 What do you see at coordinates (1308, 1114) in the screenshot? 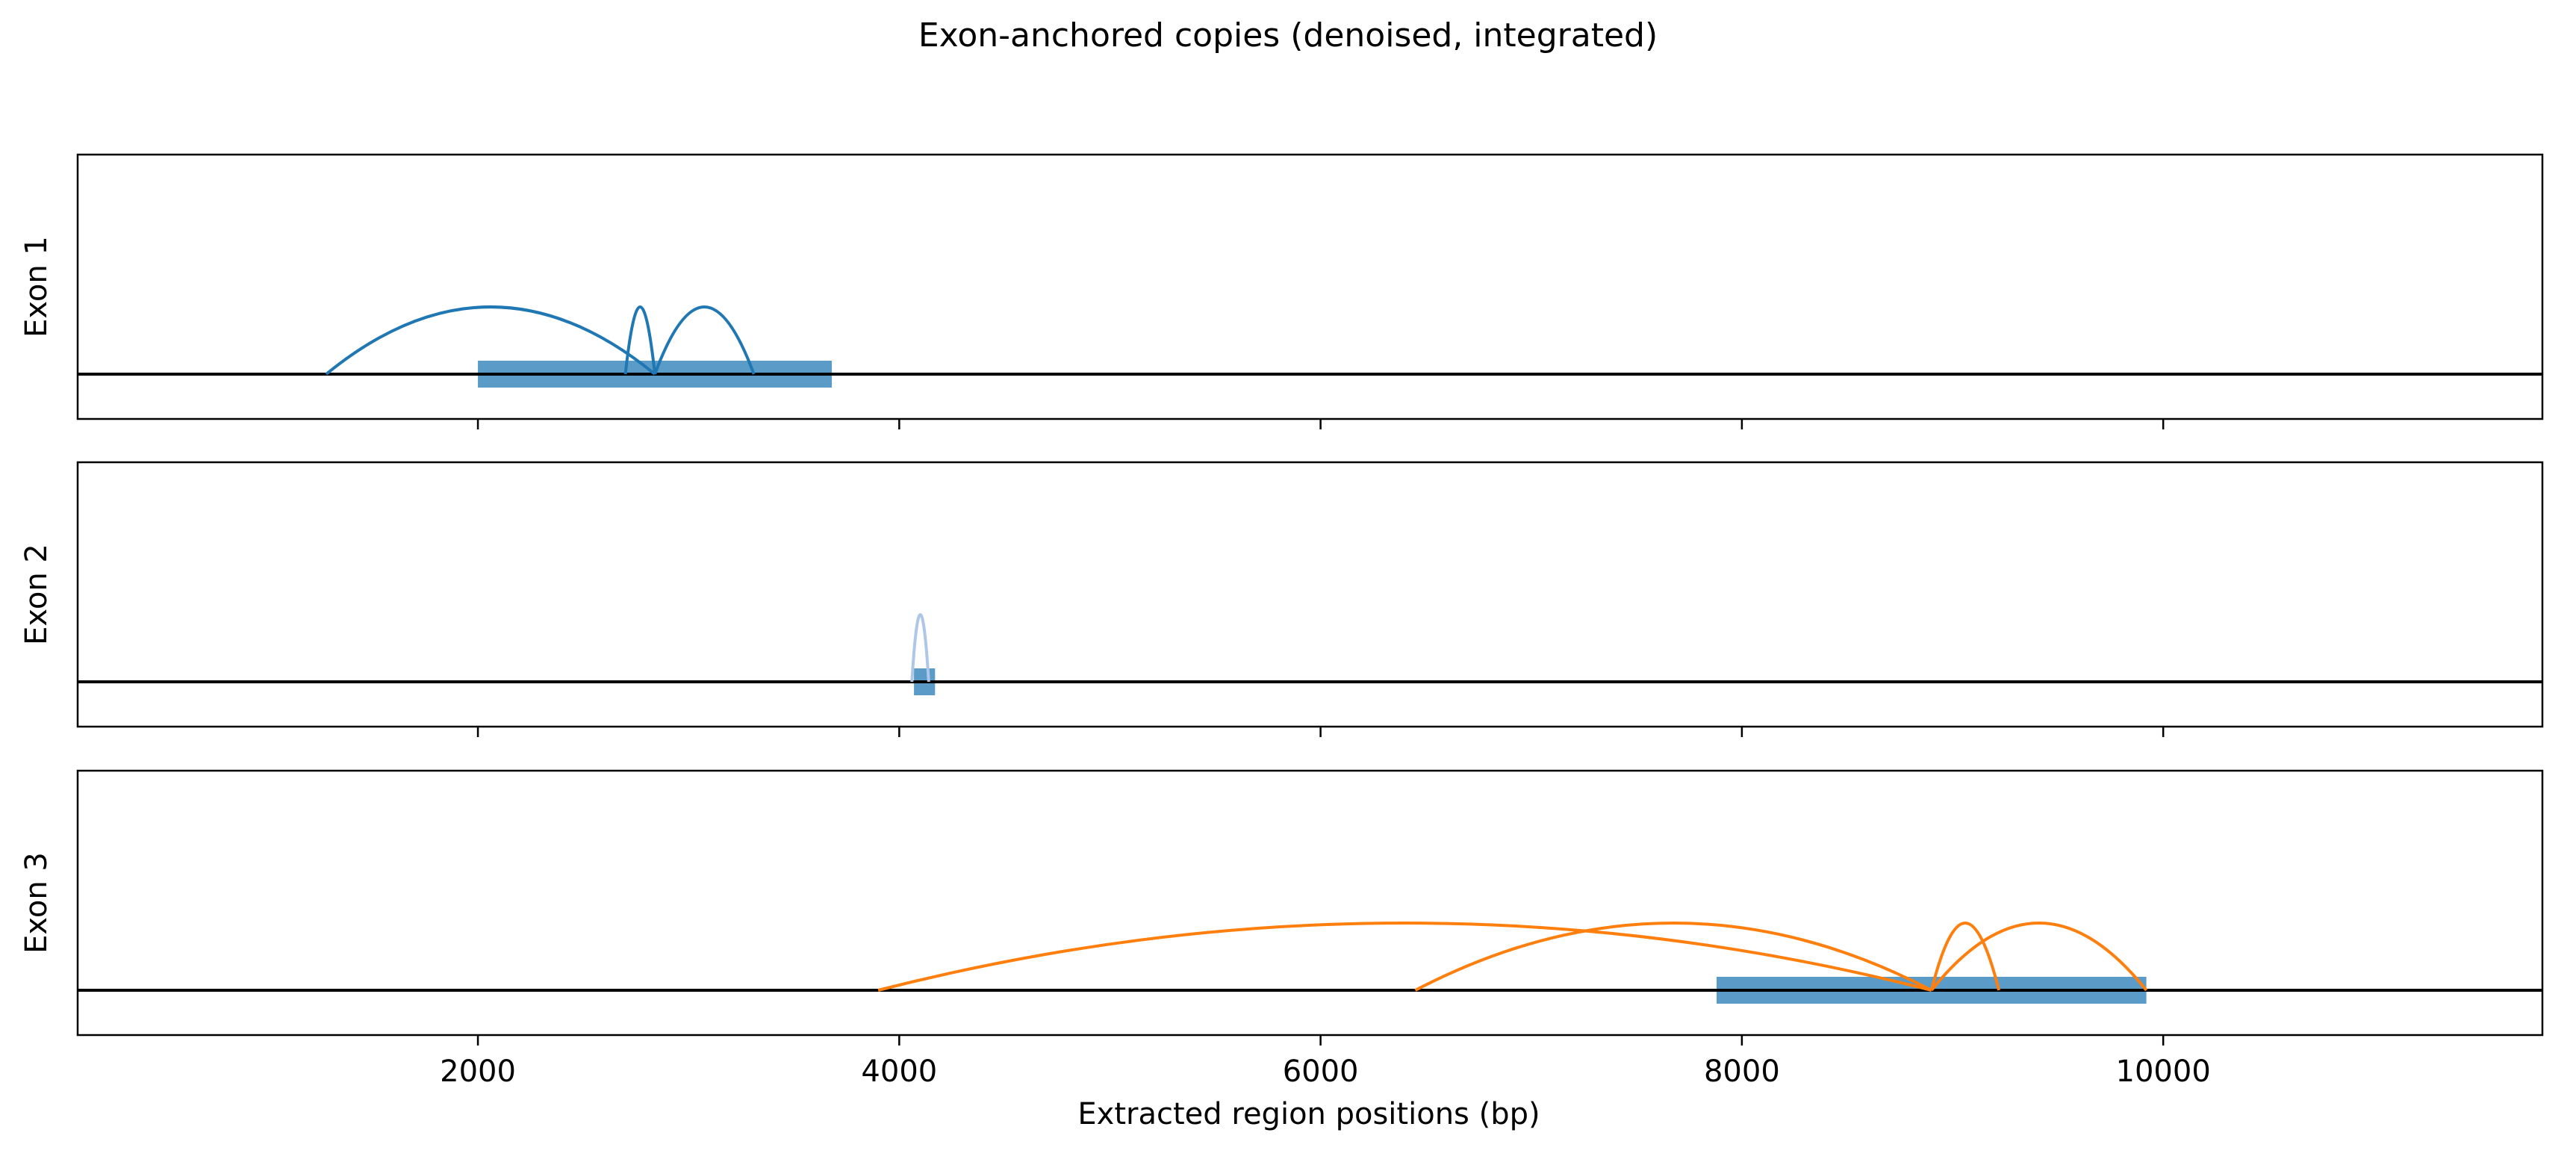
I see `x-axis-label: Extracted region positions (bp)` at bounding box center [1308, 1114].